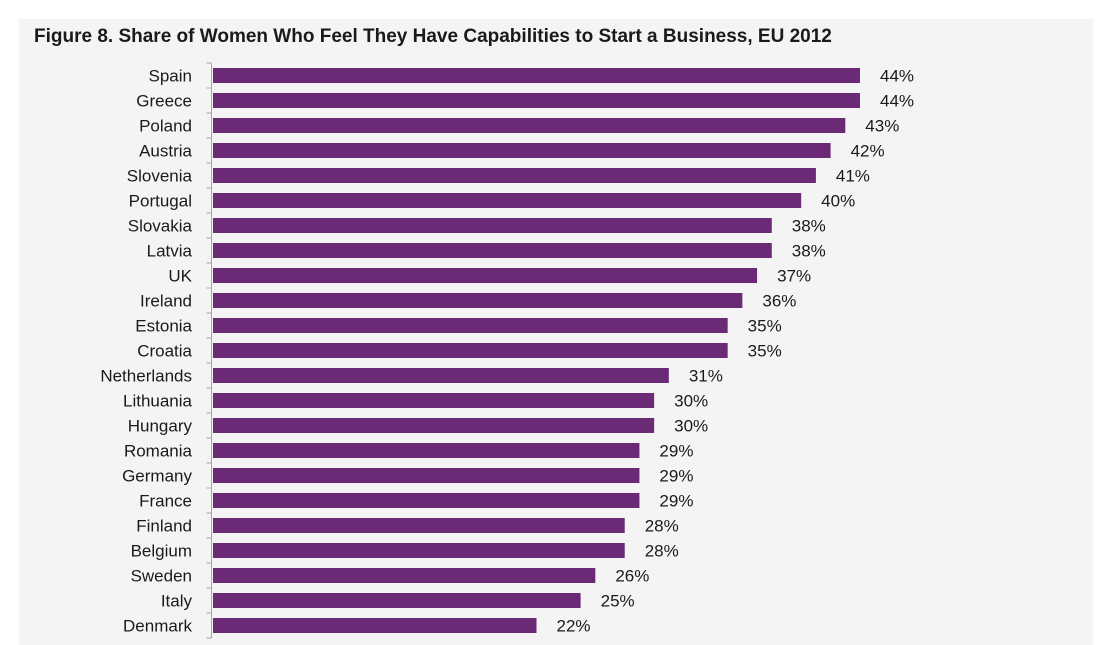 The image size is (1111, 645). Describe the element at coordinates (868, 151) in the screenshot. I see `data-label: 42%` at that location.